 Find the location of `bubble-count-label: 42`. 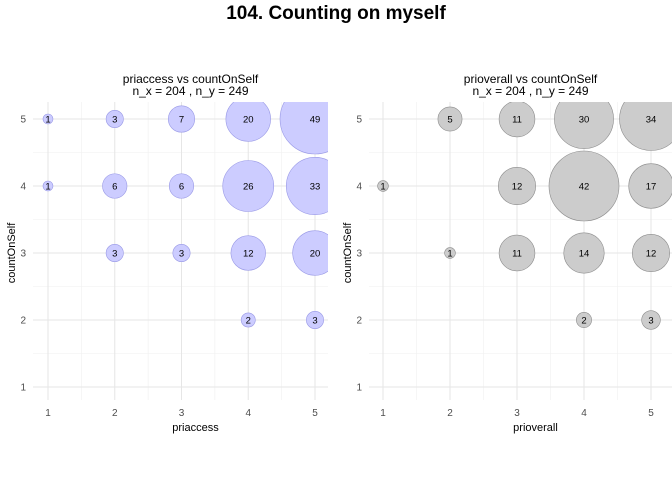

bubble-count-label: 42 is located at coordinates (584, 187).